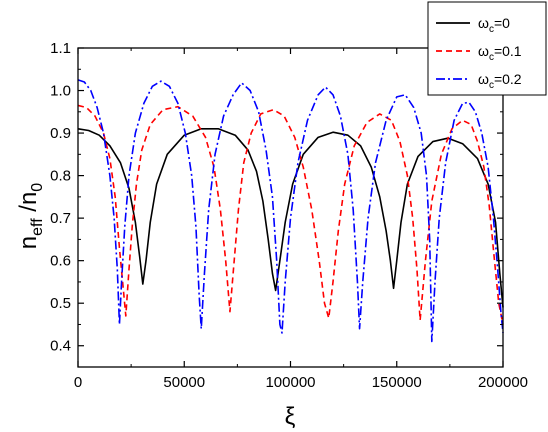  I want to click on legend-label-2: ωc=0.2, so click(500, 81).